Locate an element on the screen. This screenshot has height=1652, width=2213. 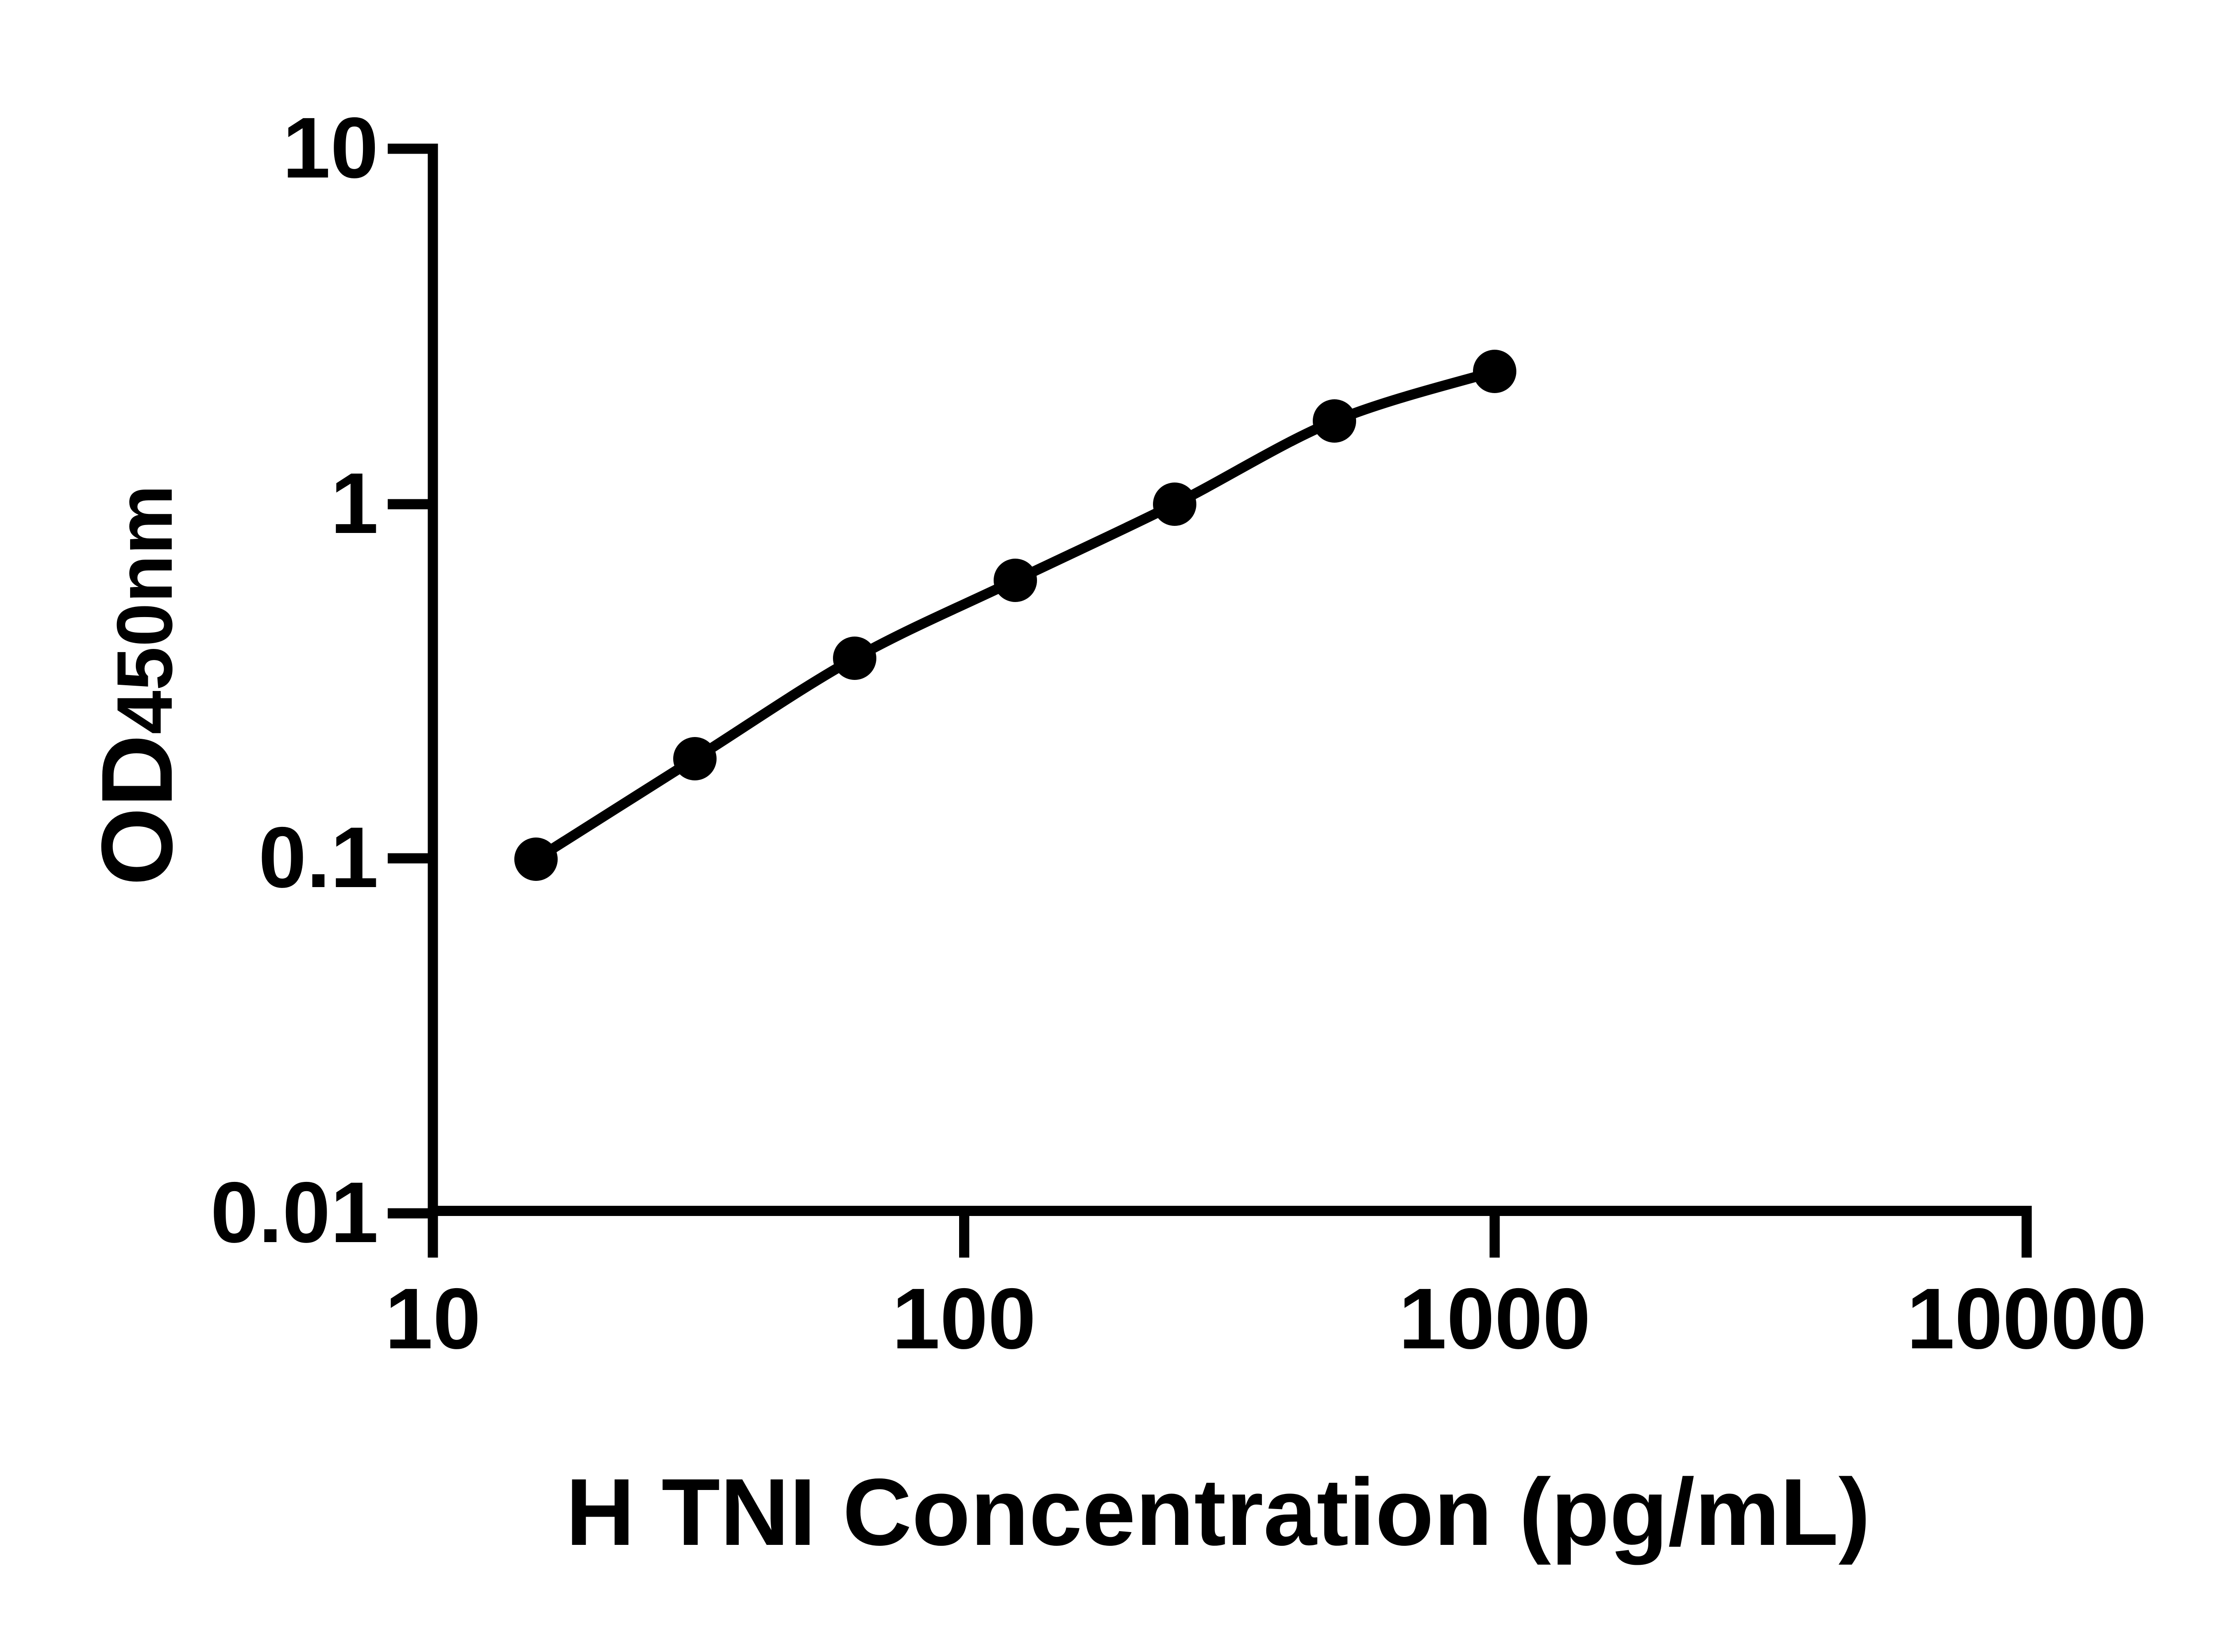
svg-text: H TNI Concentration (pg/mL) is located at coordinates (1218, 1512).